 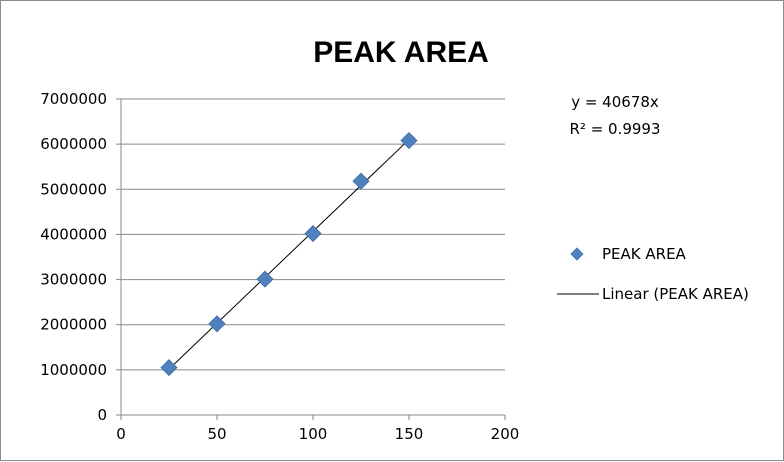 I want to click on trendline-equation: y = 40678x, so click(x=615, y=102).